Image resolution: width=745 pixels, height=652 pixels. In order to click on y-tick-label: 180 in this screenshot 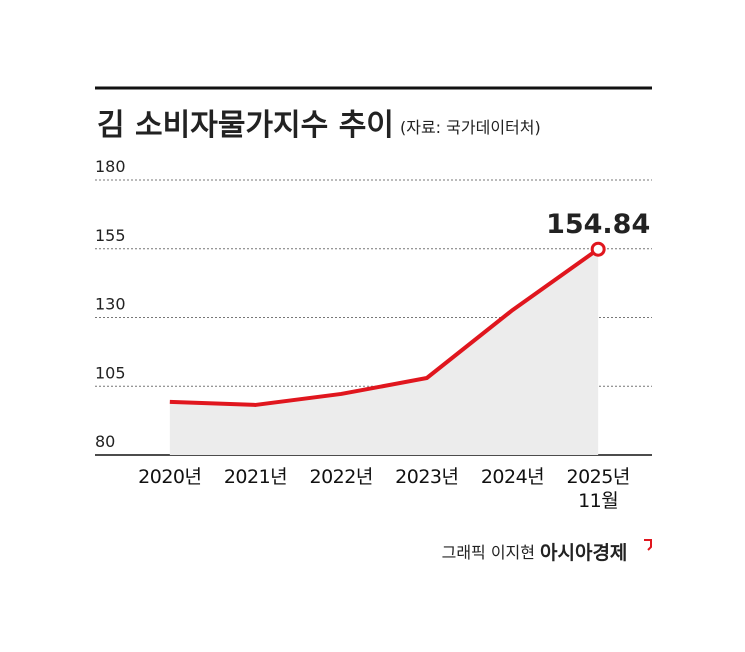, I will do `click(110, 166)`.